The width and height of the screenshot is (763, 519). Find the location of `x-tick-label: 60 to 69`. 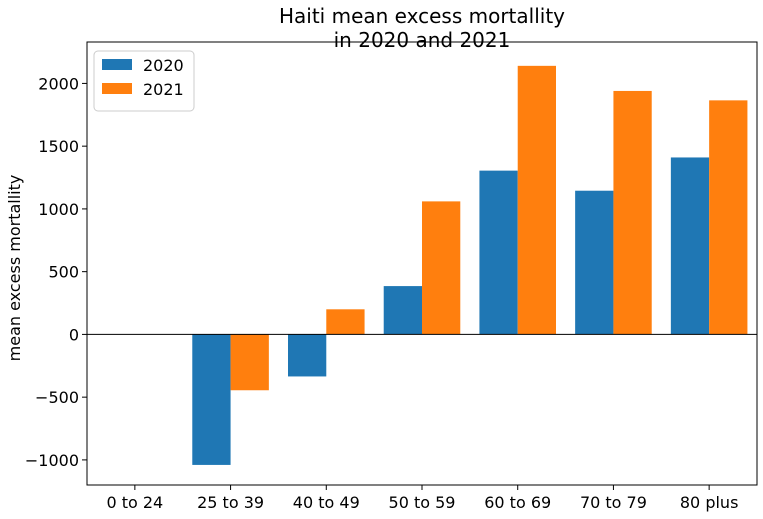

x-tick-label: 60 to 69 is located at coordinates (517, 502).